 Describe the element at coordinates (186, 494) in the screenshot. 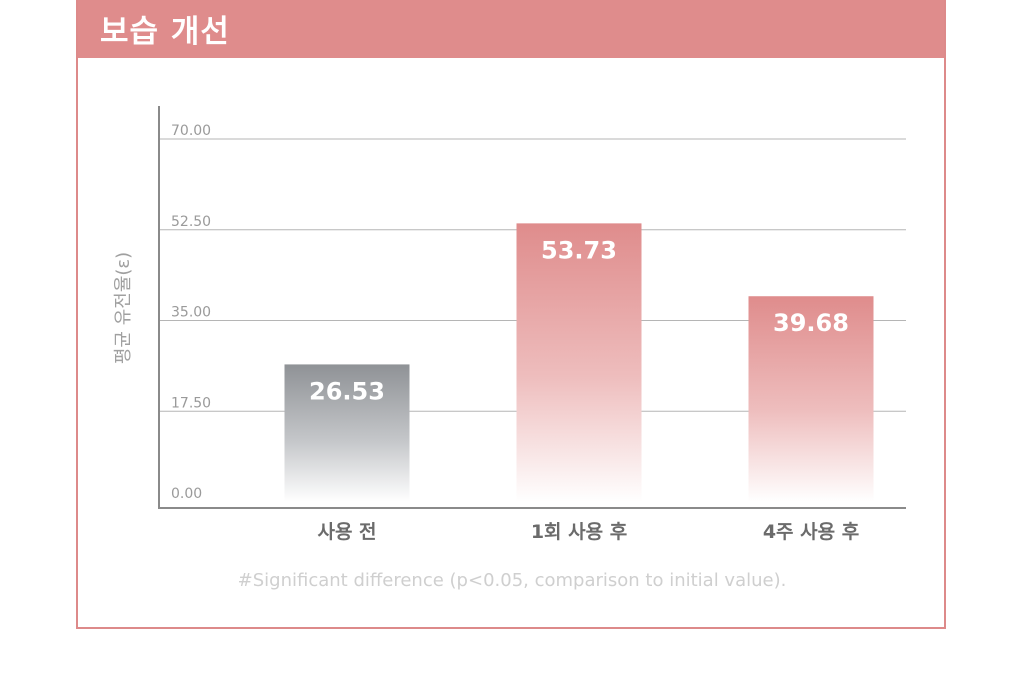

I see `y-tick-label: 0.00` at that location.